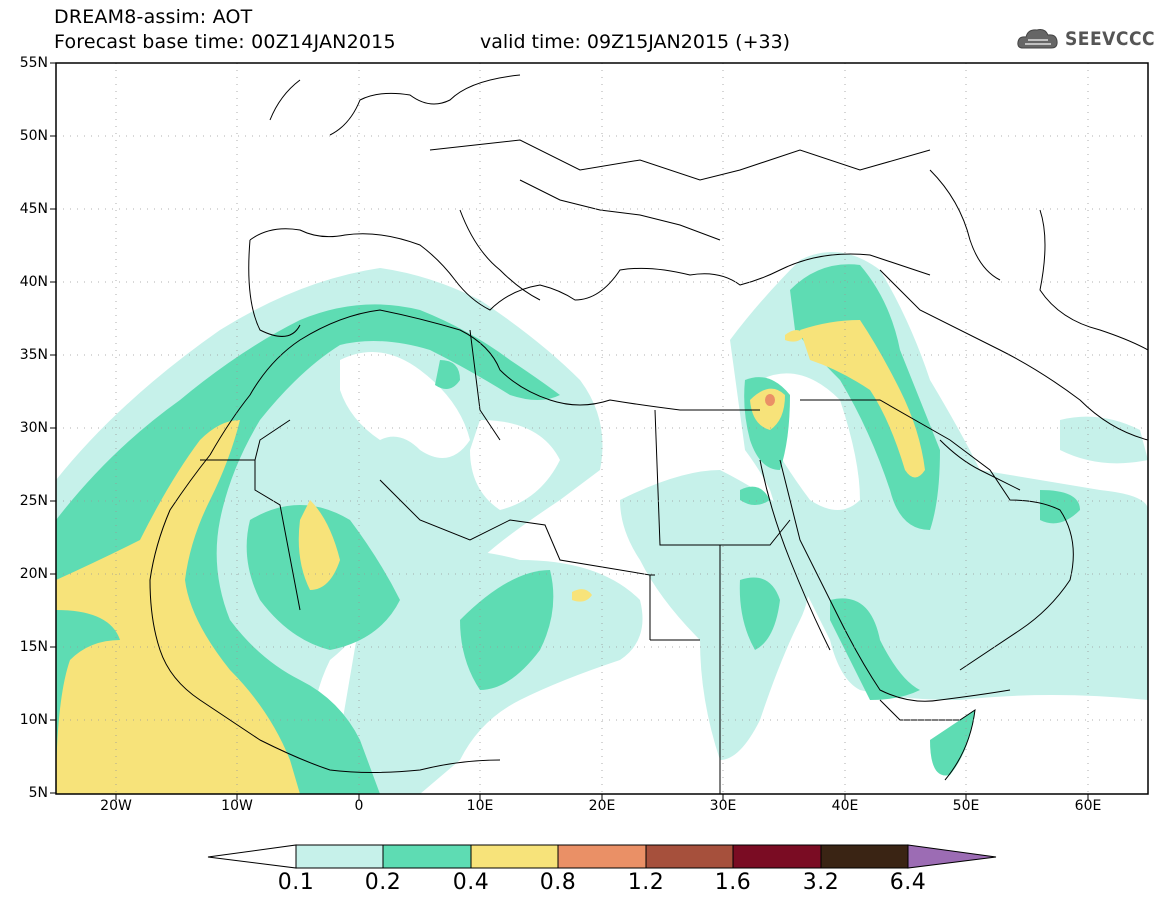 The image size is (1165, 905). I want to click on valid-time: valid time: 09Z15JAN2015 (+33), so click(635, 42).